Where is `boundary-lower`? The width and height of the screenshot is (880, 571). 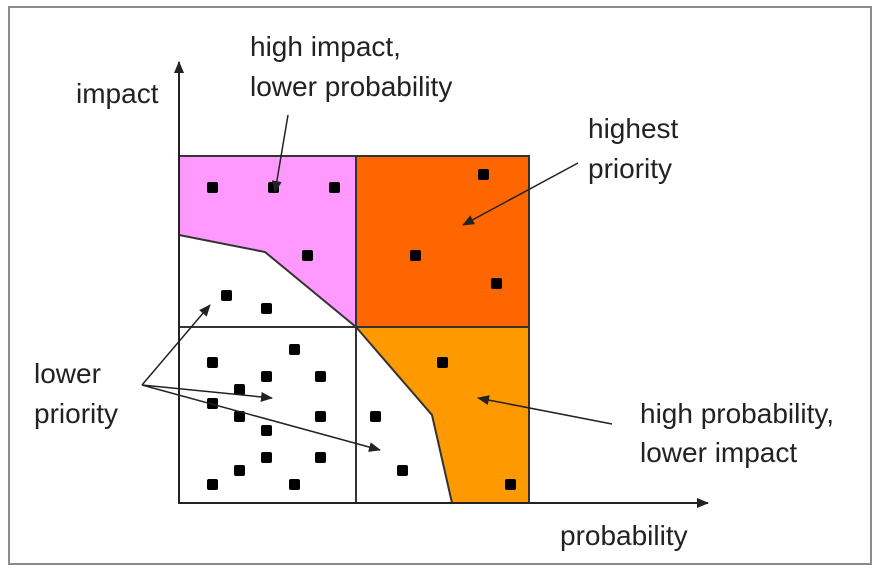
boundary-lower is located at coordinates (404, 415).